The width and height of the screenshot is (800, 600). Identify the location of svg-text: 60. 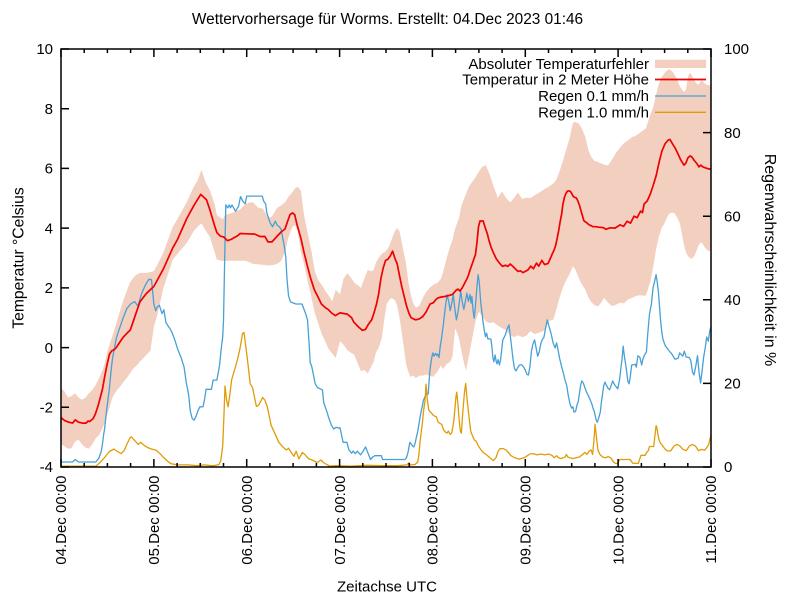
(732, 216).